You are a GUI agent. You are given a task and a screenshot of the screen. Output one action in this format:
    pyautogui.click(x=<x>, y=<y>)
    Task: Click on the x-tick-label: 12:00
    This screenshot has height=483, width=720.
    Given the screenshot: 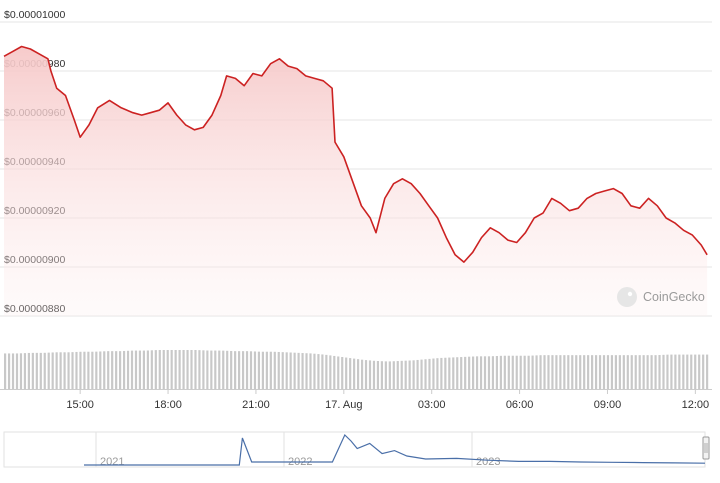 What is the action you would take?
    pyautogui.click(x=696, y=405)
    